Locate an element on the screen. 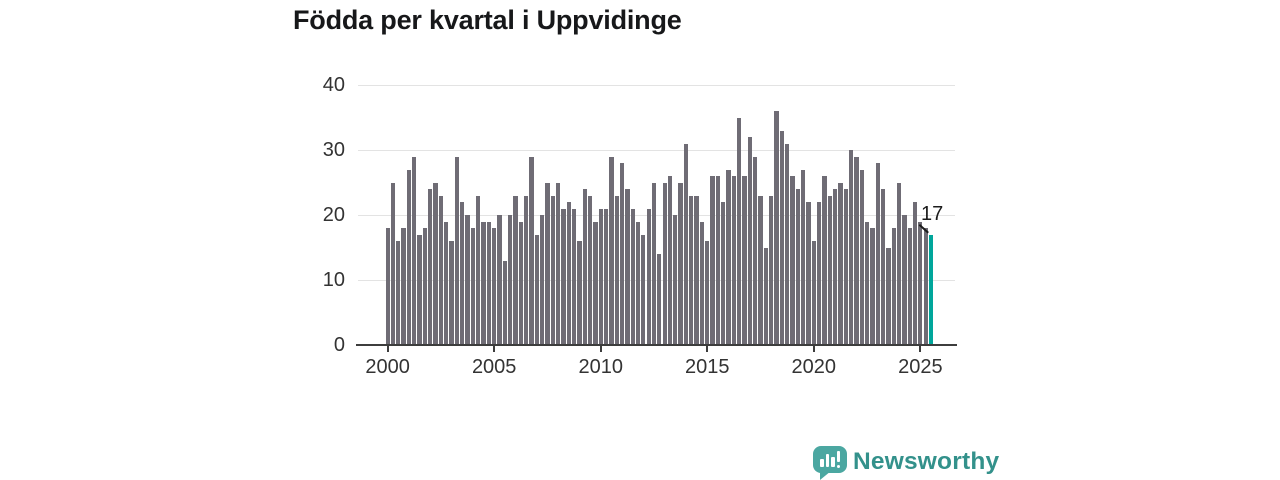 The width and height of the screenshot is (1280, 480). x-axis-label: 2025 is located at coordinates (920, 367).